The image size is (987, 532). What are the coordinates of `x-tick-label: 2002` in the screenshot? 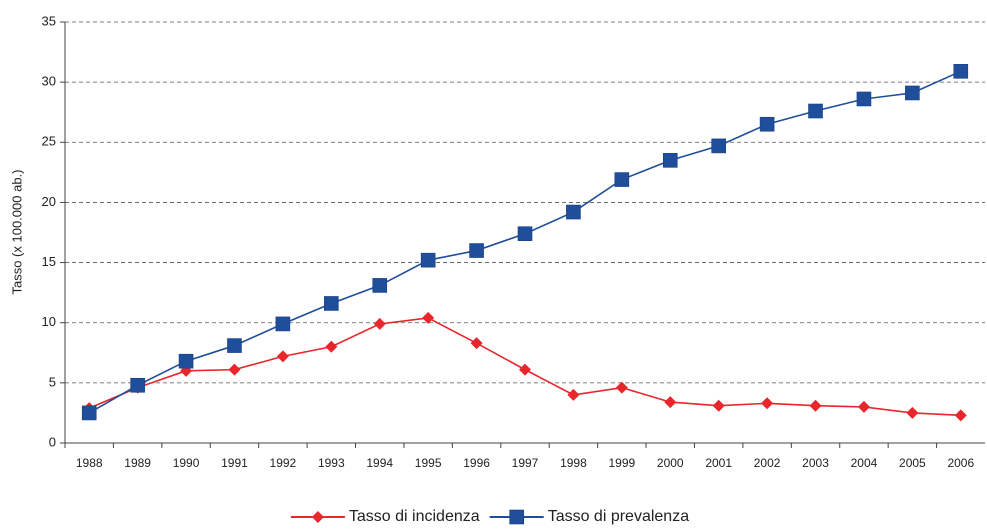 It's located at (767, 463).